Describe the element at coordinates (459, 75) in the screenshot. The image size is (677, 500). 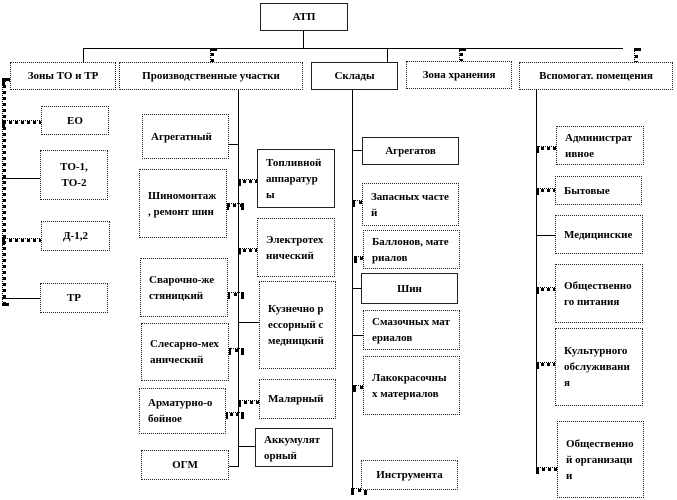
I see `category-storage-zone: Зона хранения` at that location.